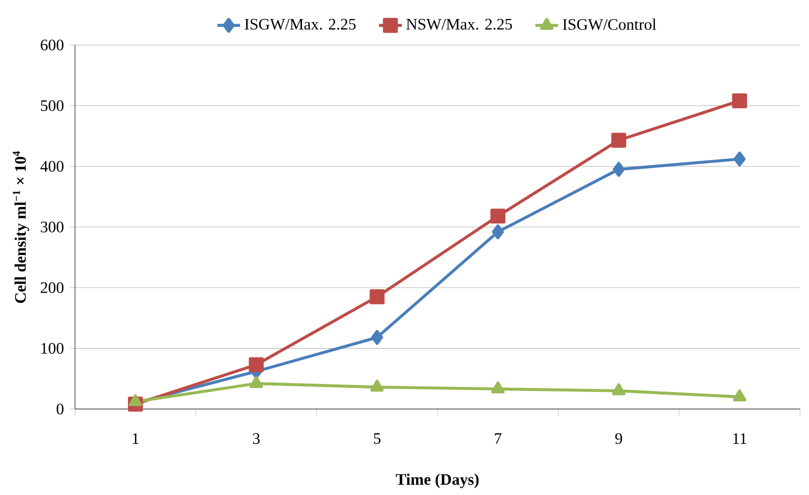 The width and height of the screenshot is (809, 495). Describe the element at coordinates (52, 348) in the screenshot. I see `y-tick-label: 100` at that location.